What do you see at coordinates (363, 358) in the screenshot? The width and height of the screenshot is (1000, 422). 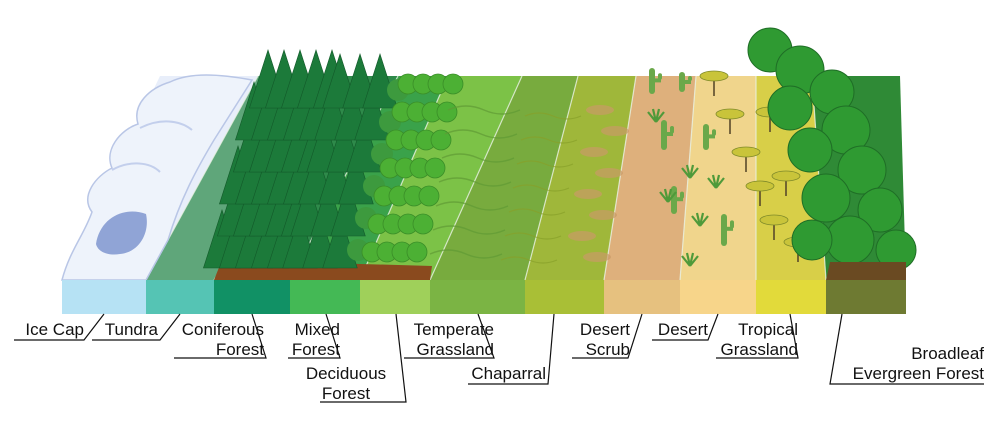 I see `leader-deciduous-forest` at bounding box center [363, 358].